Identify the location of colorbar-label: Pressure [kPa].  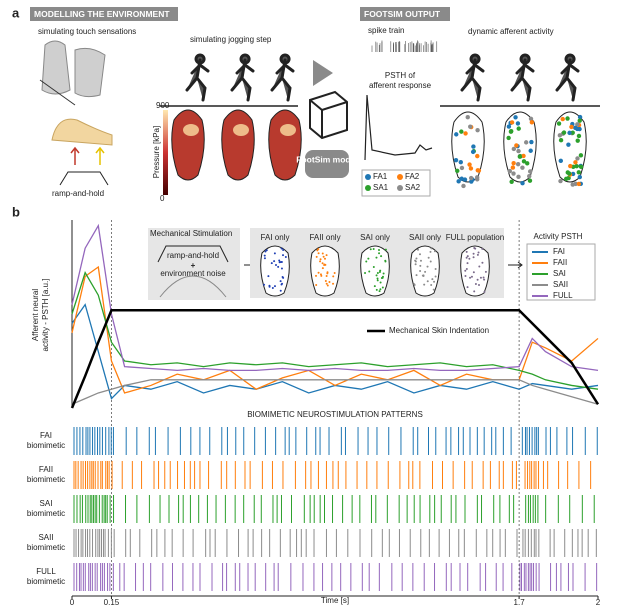
(156, 152).